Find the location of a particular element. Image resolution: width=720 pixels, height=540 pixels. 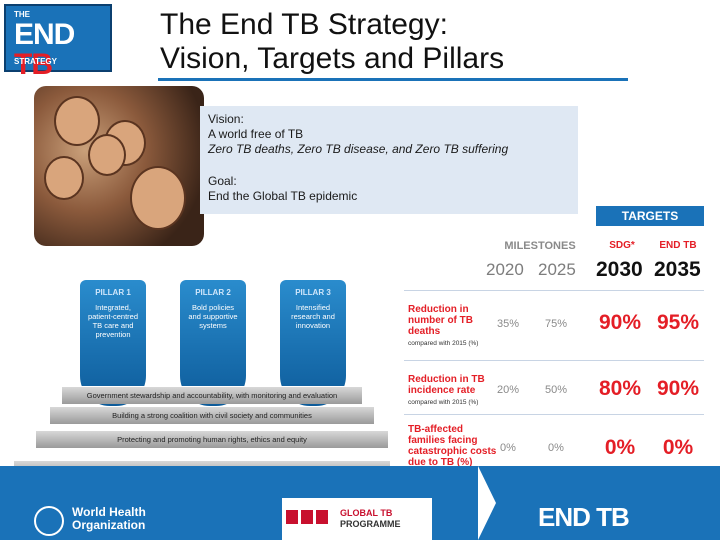

children-photo is located at coordinates (119, 166).